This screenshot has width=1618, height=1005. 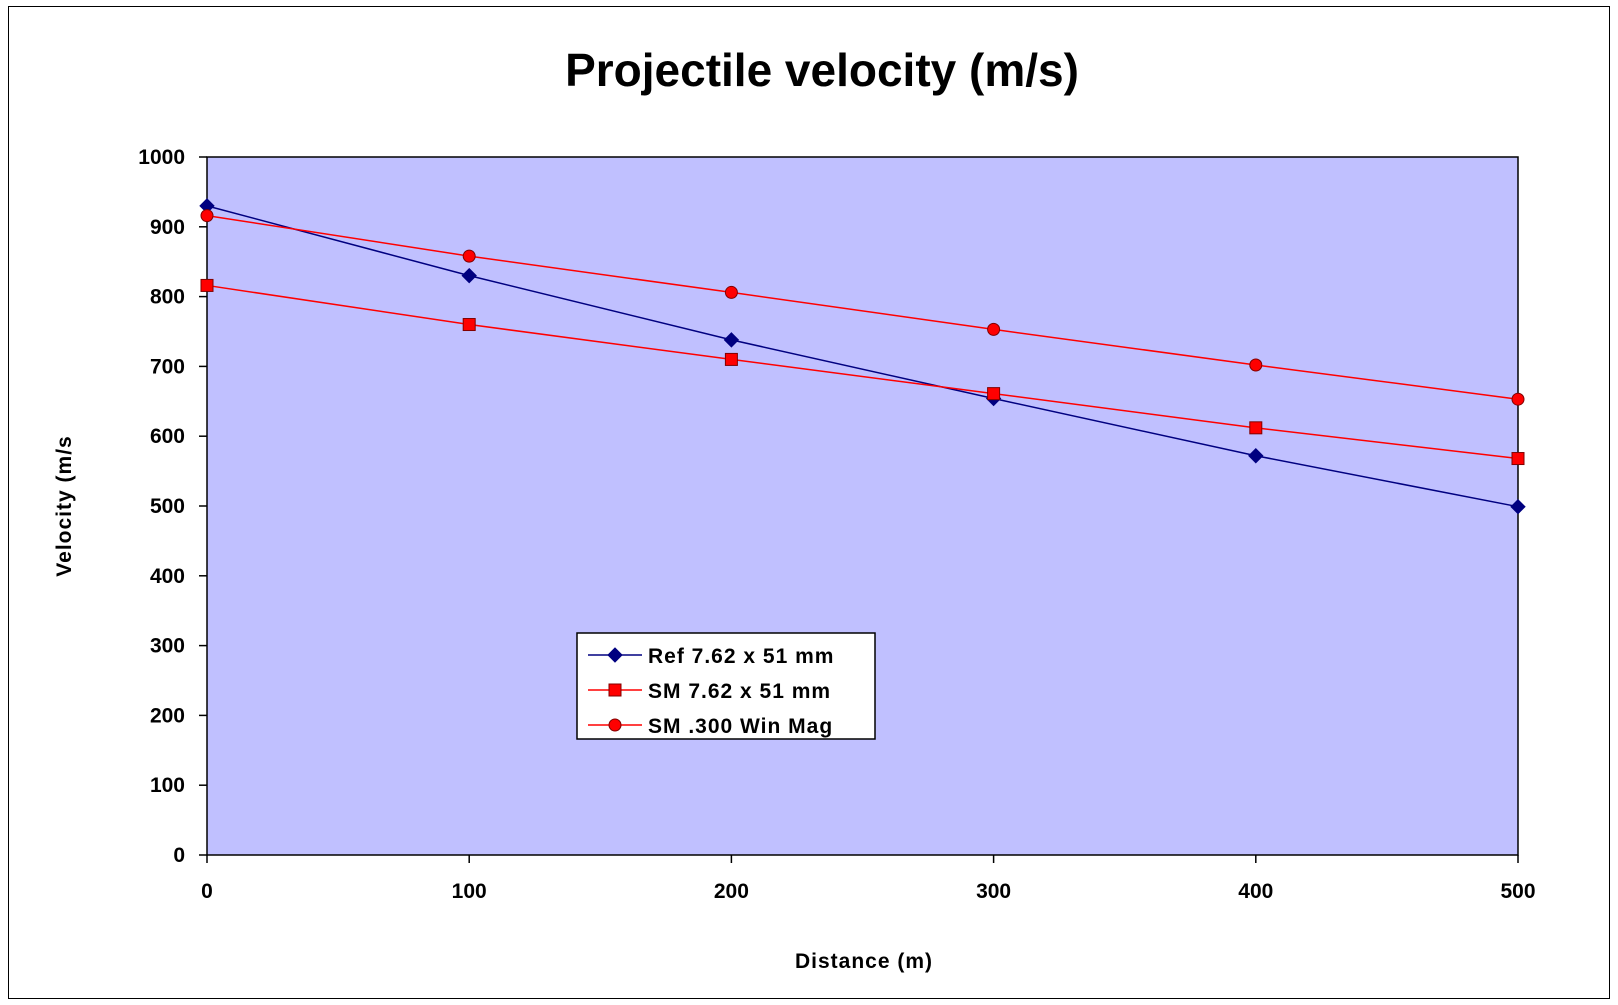 What do you see at coordinates (1517, 891) in the screenshot?
I see `x-tick-label: 500` at bounding box center [1517, 891].